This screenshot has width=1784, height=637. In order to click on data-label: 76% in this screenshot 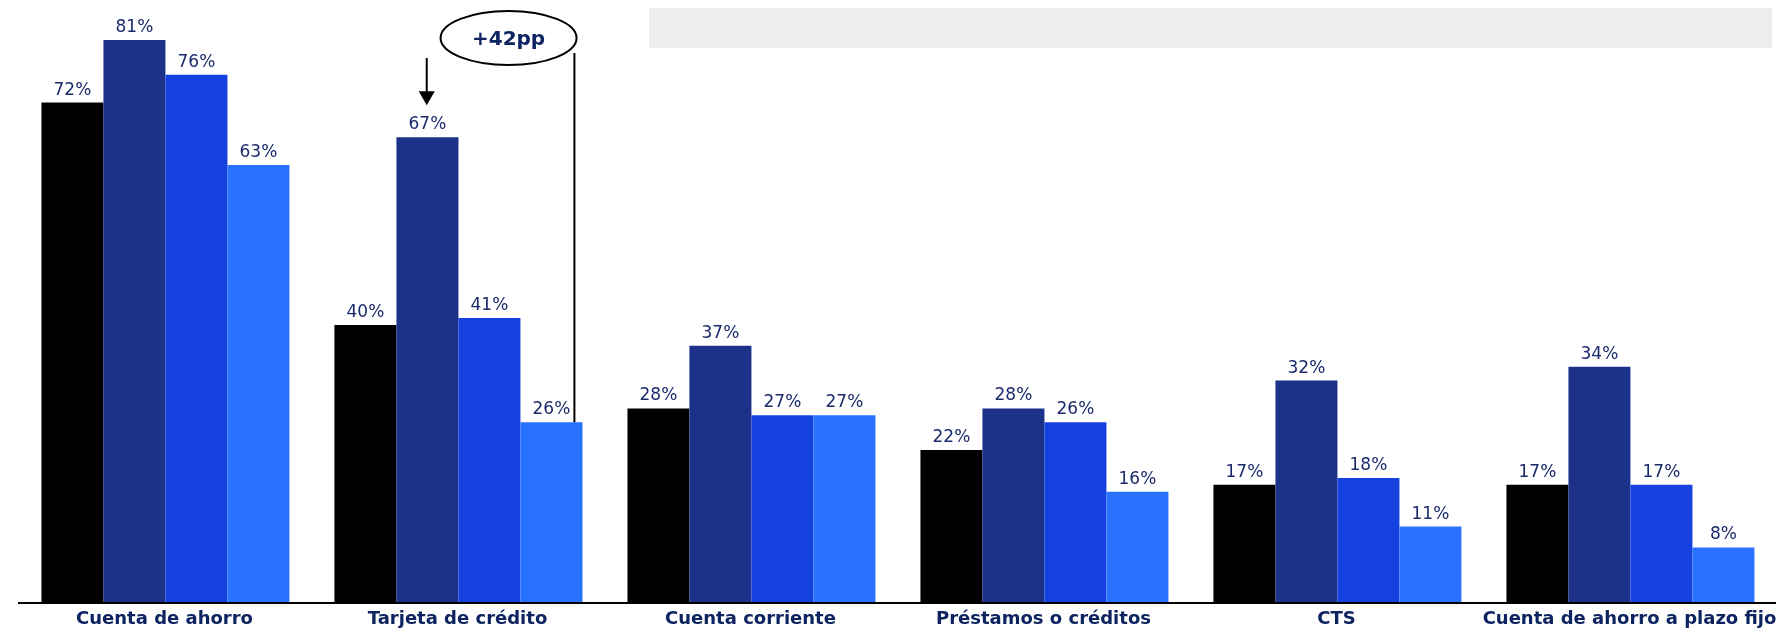, I will do `click(196, 60)`.